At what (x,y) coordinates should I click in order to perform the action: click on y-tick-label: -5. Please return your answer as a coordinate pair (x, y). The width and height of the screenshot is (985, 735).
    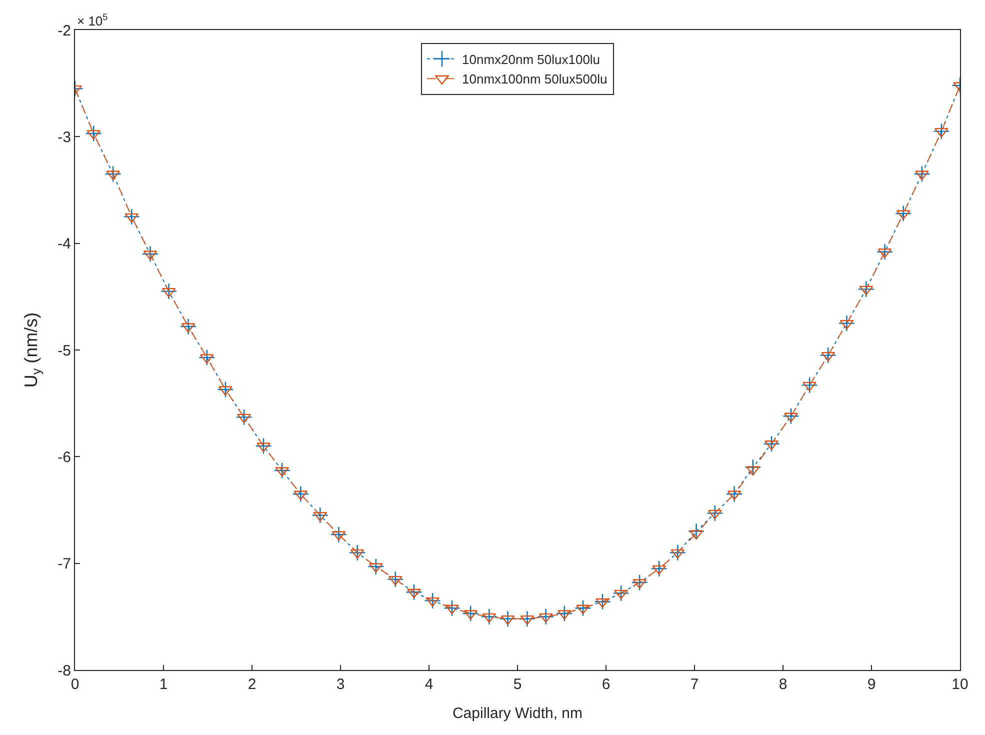
    Looking at the image, I should click on (64, 351).